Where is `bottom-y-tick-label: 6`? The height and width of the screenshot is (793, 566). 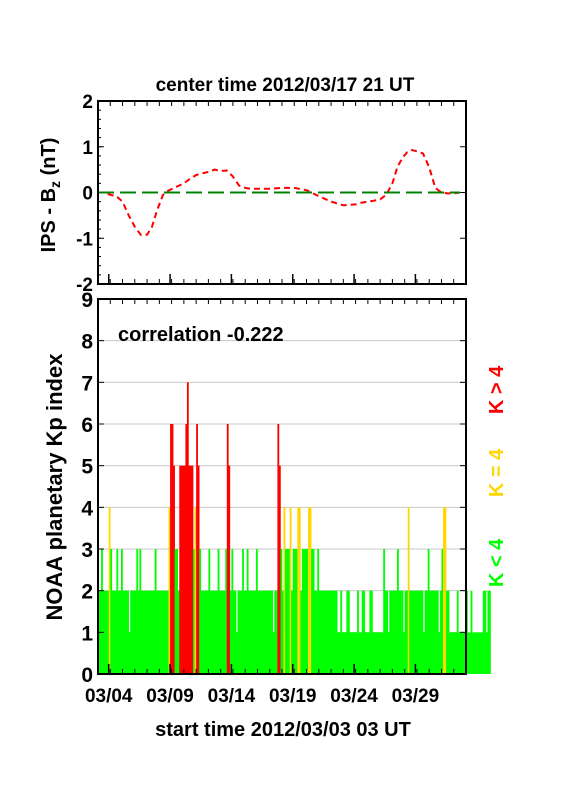
bottom-y-tick-label: 6 is located at coordinates (87, 425).